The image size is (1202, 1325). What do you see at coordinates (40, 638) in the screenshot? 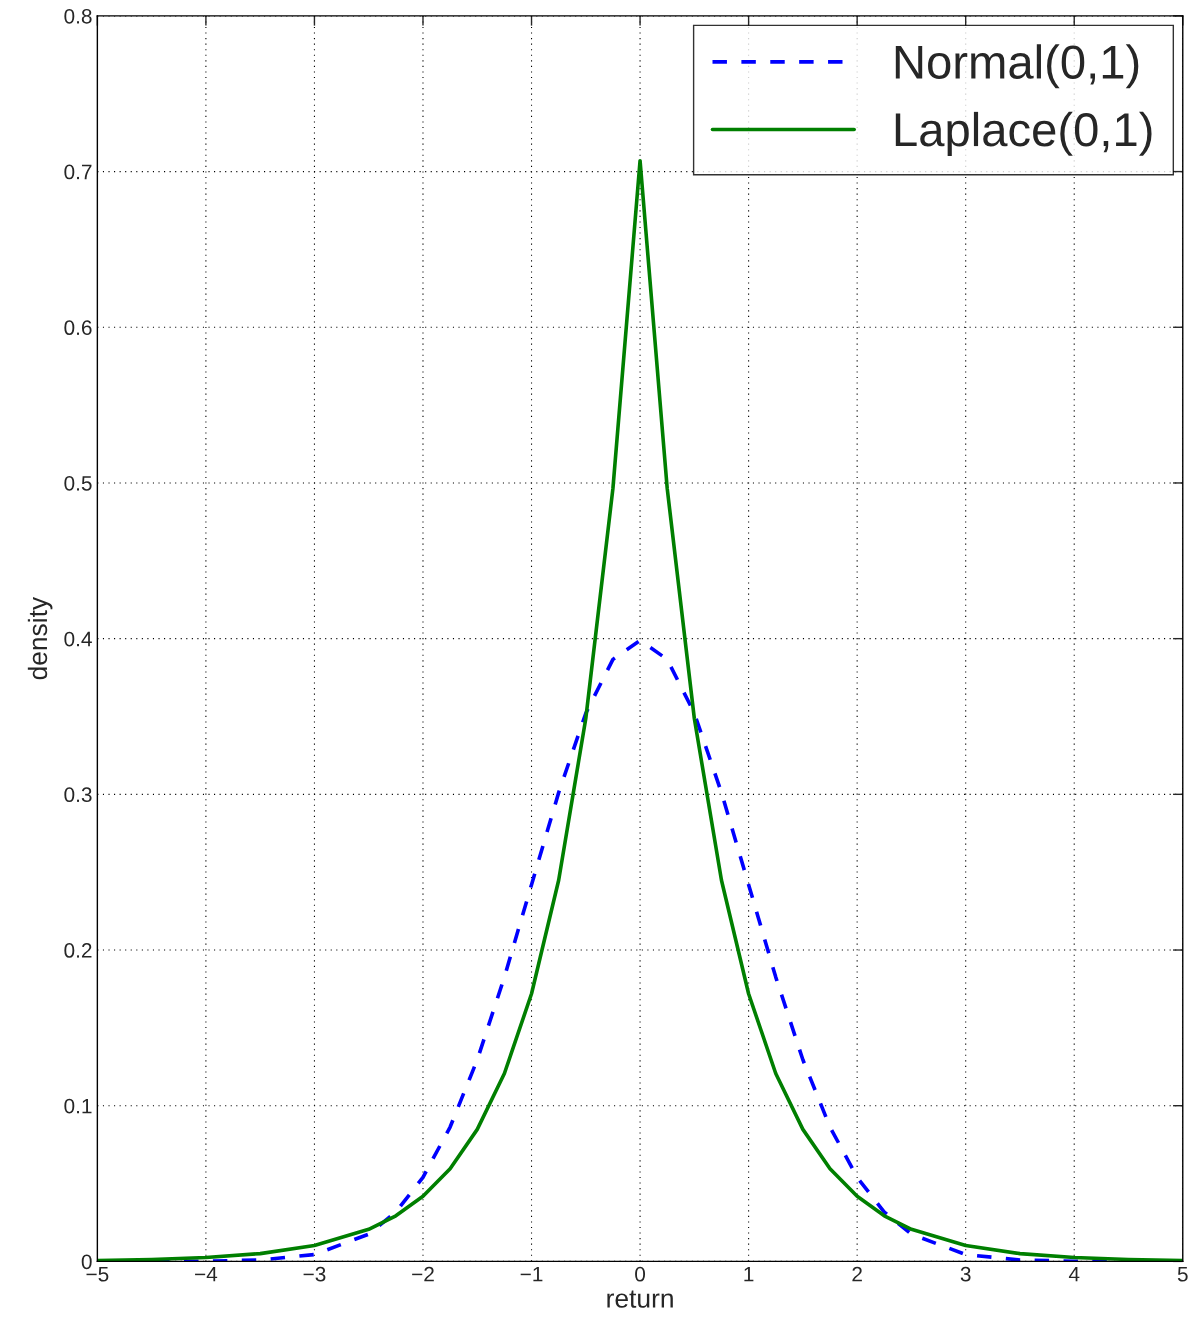
I see `y-axis-title: density` at bounding box center [40, 638].